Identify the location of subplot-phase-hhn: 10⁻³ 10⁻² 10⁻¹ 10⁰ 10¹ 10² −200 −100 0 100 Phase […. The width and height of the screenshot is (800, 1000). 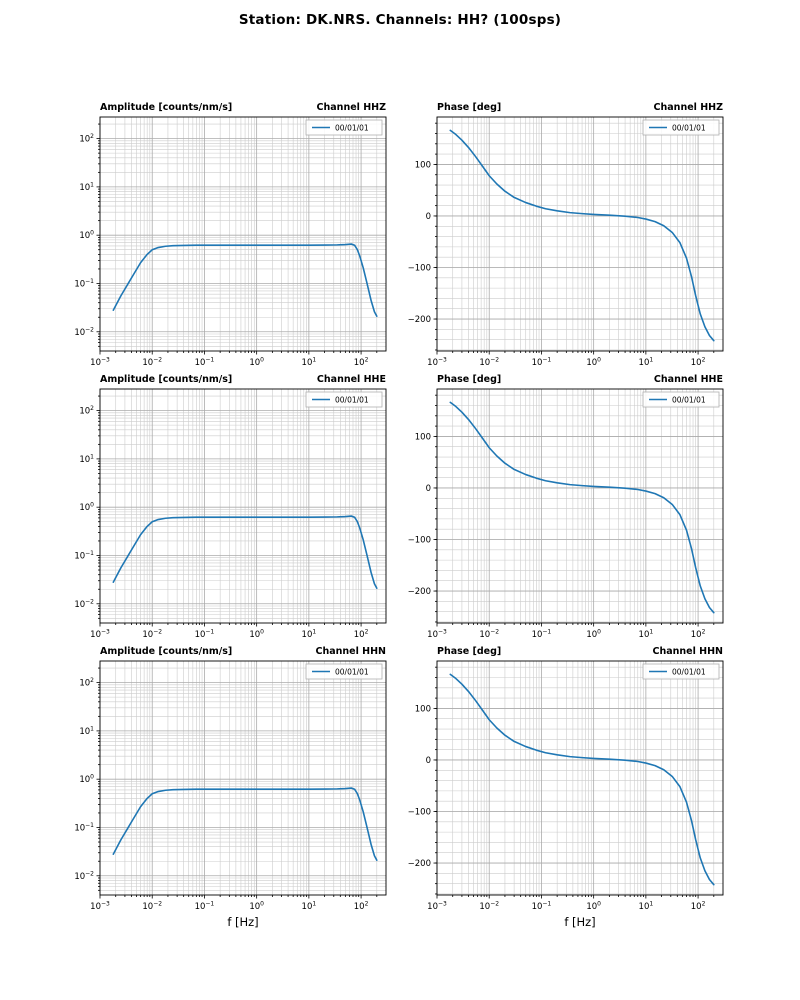
(561, 777).